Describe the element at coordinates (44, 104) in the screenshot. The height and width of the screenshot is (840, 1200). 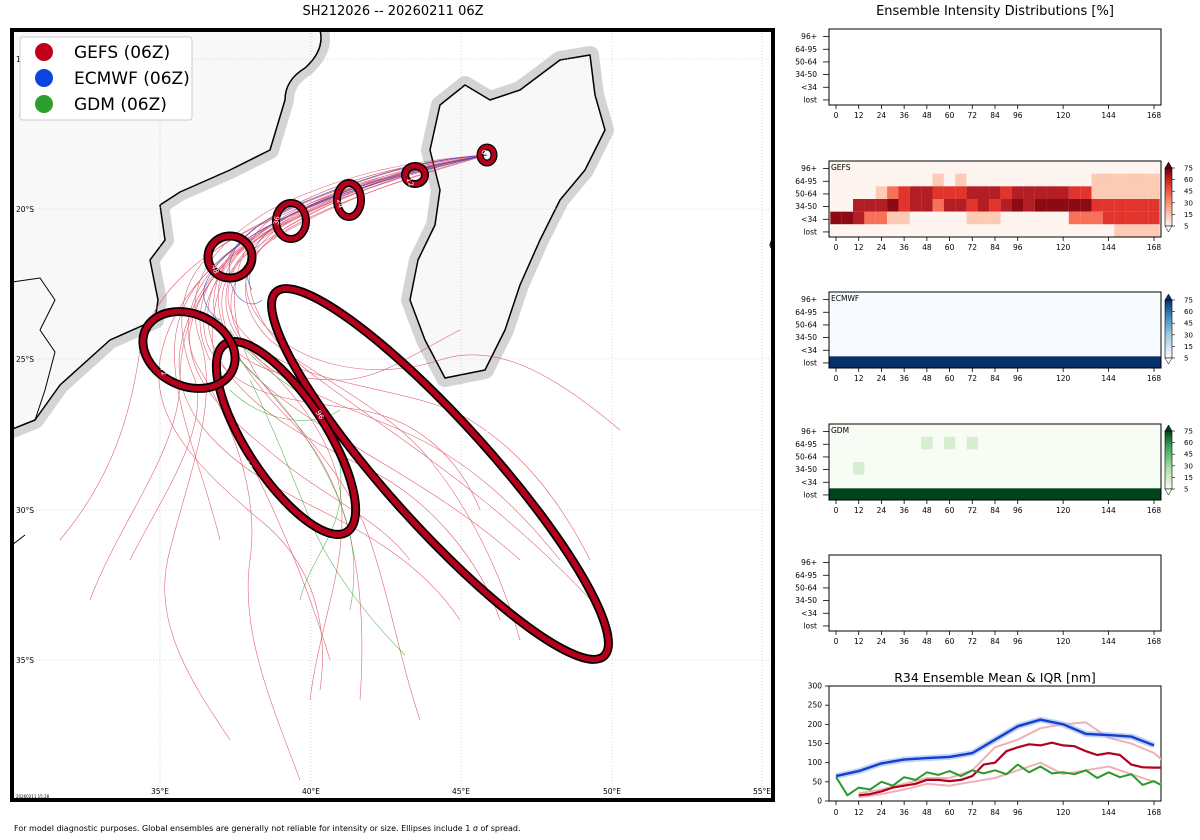
I see `legend-marker-gdm` at that location.